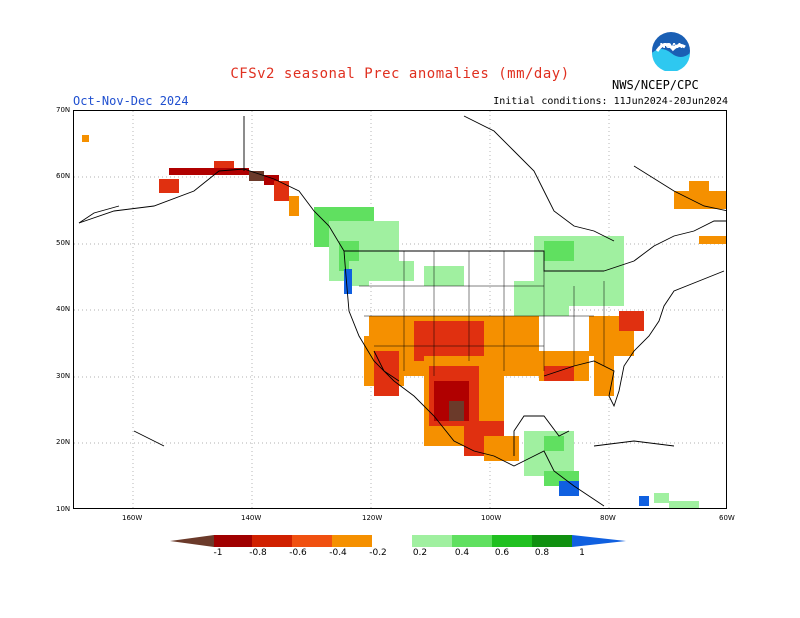  What do you see at coordinates (482, 313) in the screenshot?
I see `state-borders` at bounding box center [482, 313].